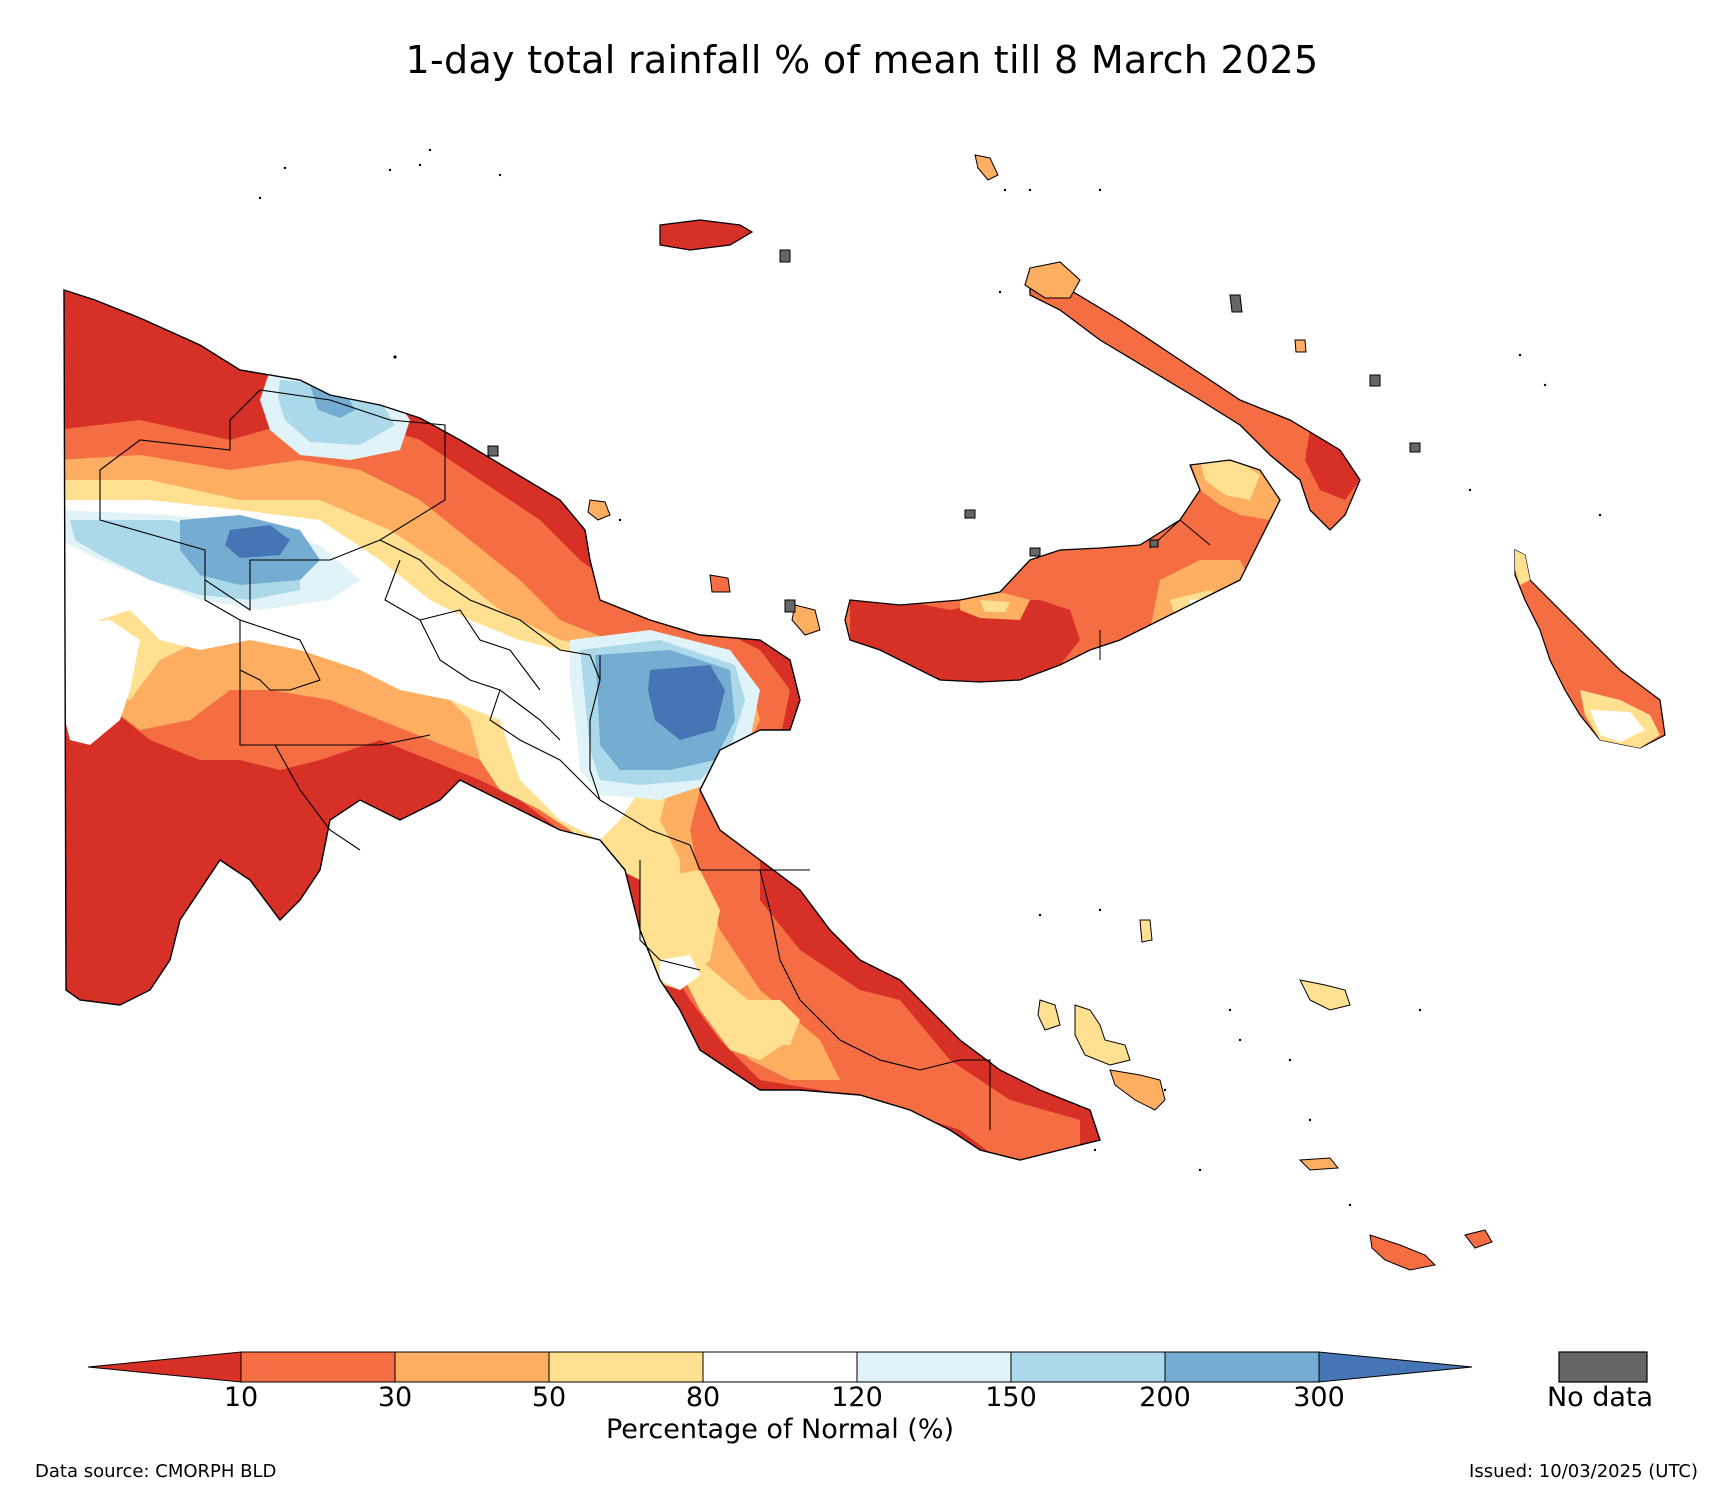  What do you see at coordinates (857, 1397) in the screenshot?
I see `colorbar-tick: 120` at bounding box center [857, 1397].